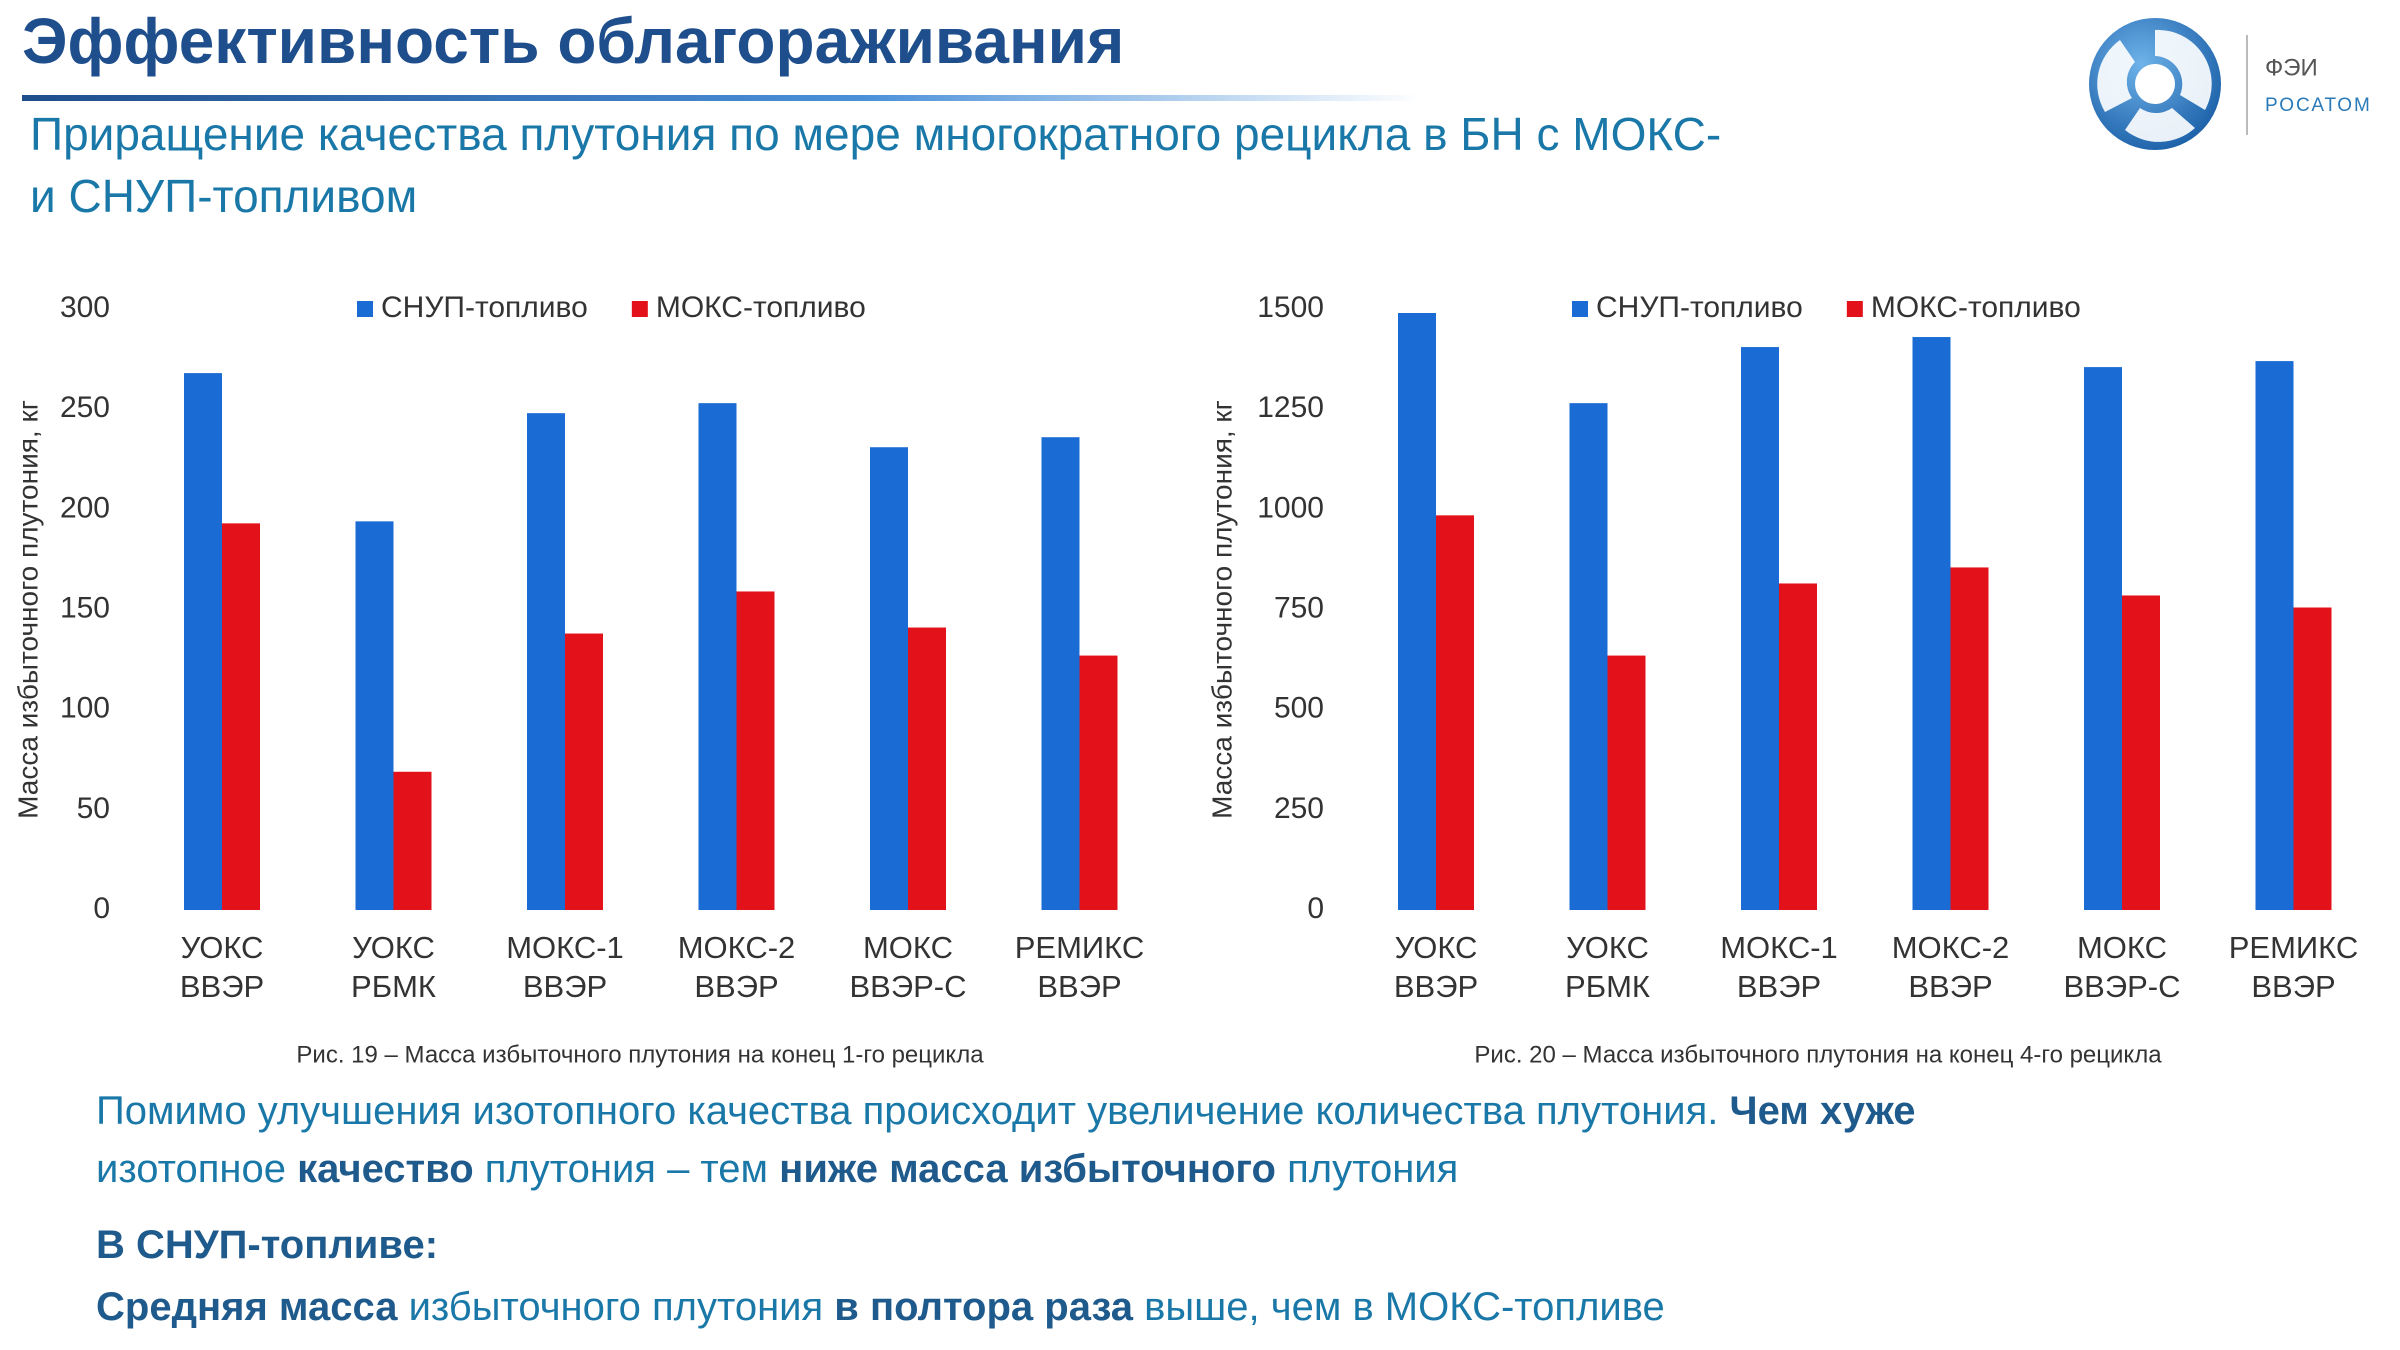  I want to click on logo, so click(2155, 84).